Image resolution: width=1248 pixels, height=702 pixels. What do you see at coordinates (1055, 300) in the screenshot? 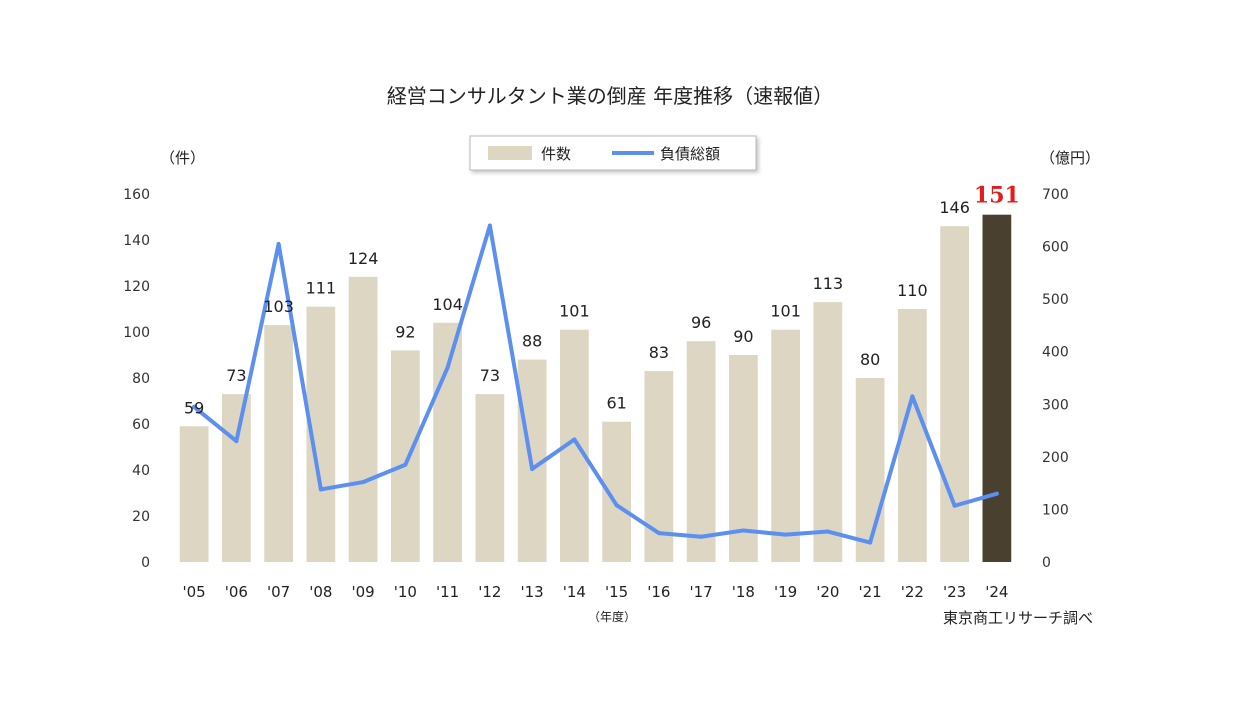
I see `right-tick-label: 500` at bounding box center [1055, 300].